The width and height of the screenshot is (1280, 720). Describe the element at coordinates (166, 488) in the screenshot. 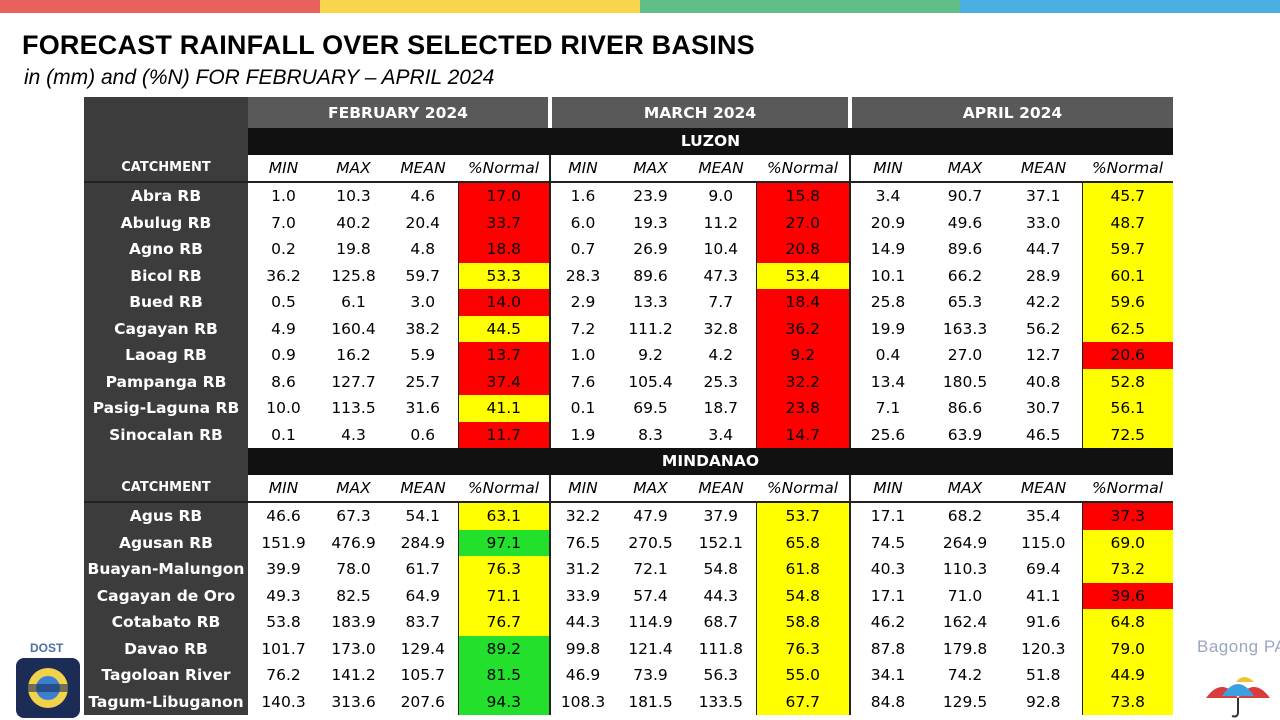

I see `catchment-header: CATCHMENT` at that location.